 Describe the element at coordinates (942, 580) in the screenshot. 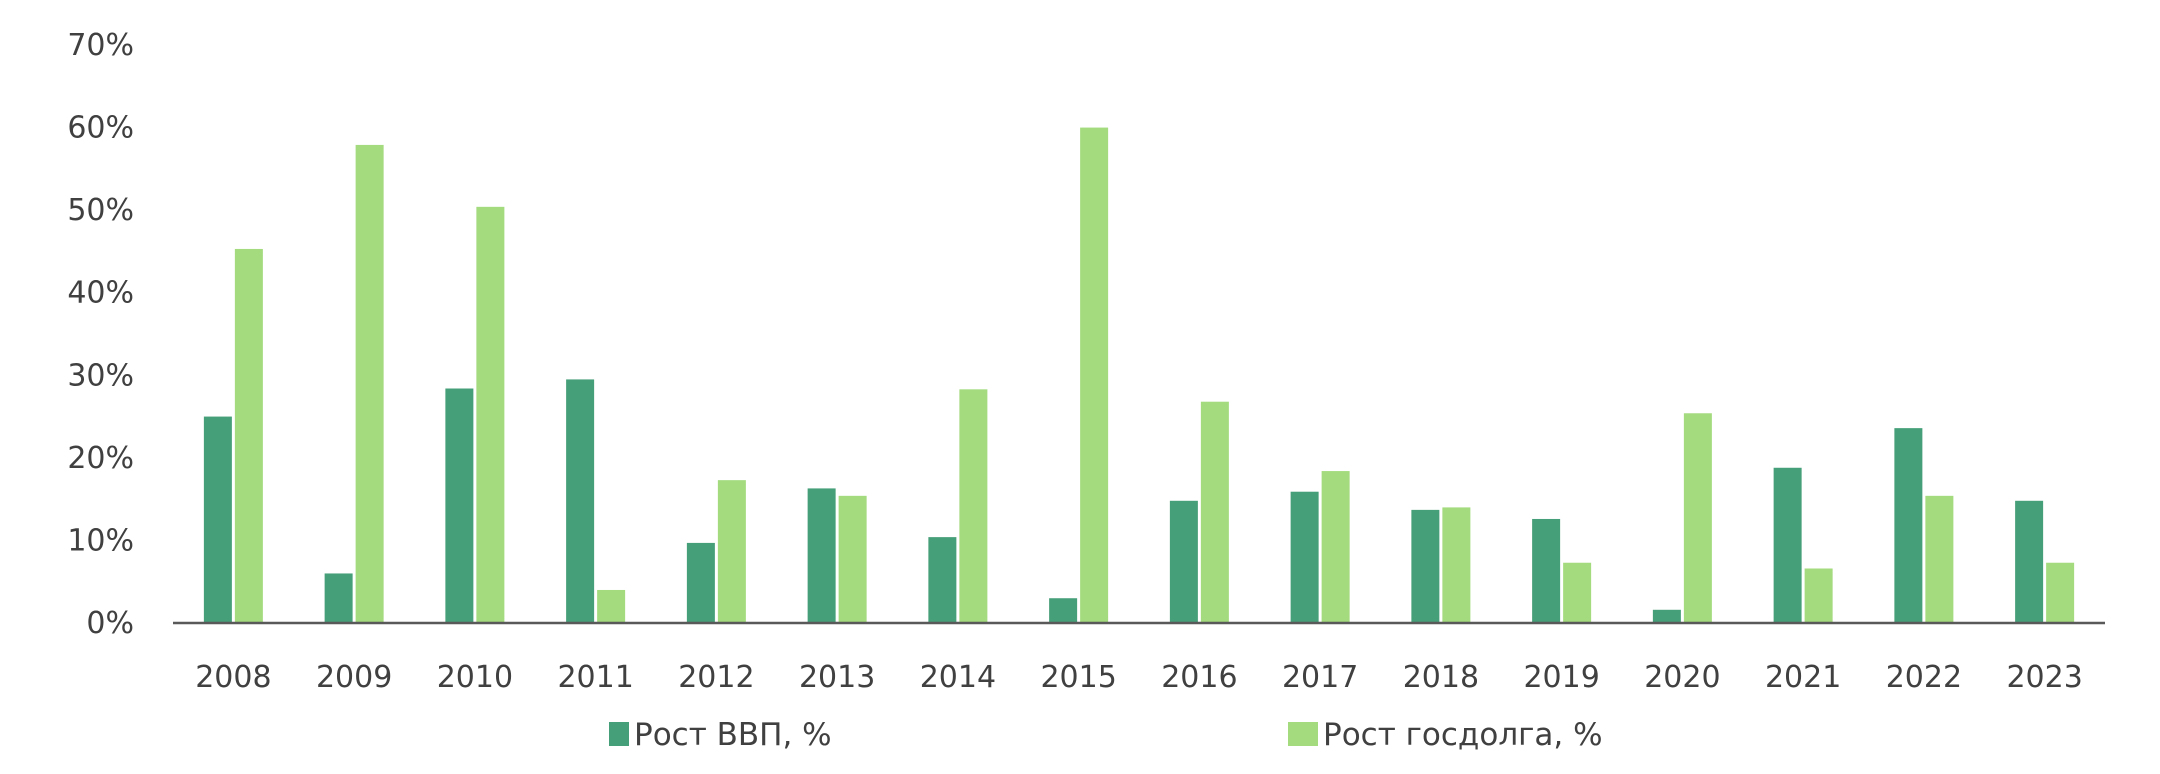

I see `bar-gdp-2014` at that location.